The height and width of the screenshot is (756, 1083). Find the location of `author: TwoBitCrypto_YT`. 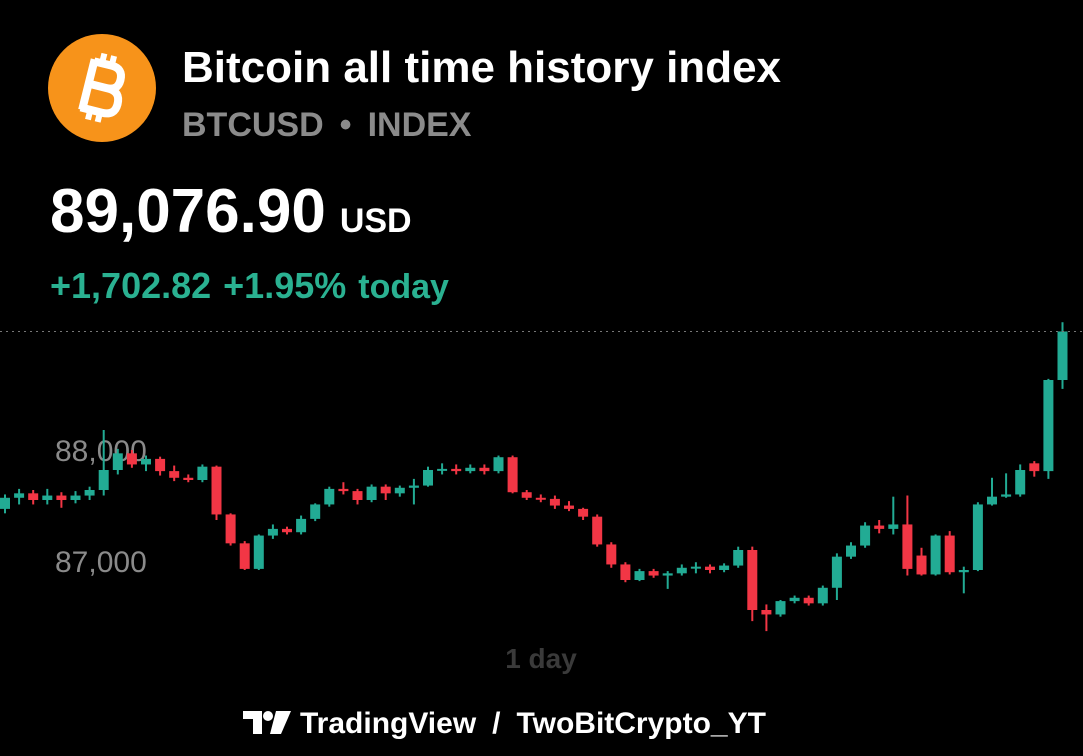

author: TwoBitCrypto_YT is located at coordinates (641, 723).